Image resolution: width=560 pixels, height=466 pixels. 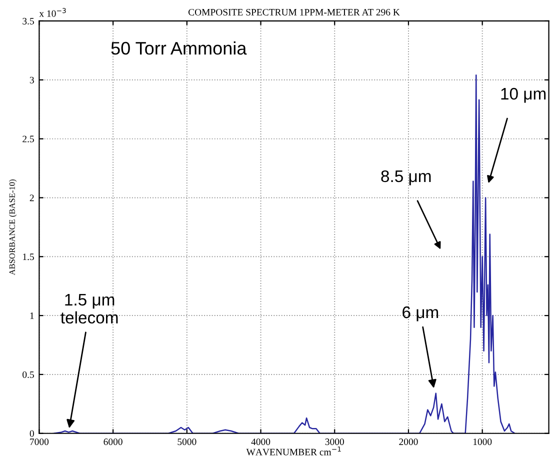 What do you see at coordinates (482, 442) in the screenshot?
I see `x-tick-label: 1000` at bounding box center [482, 442].